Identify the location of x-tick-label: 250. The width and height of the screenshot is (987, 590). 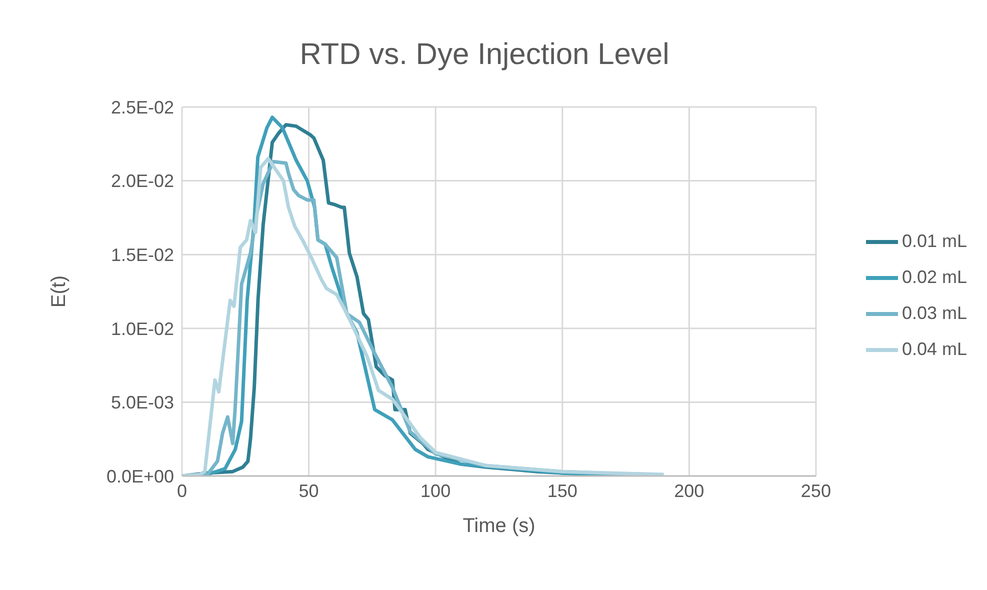
(815, 490).